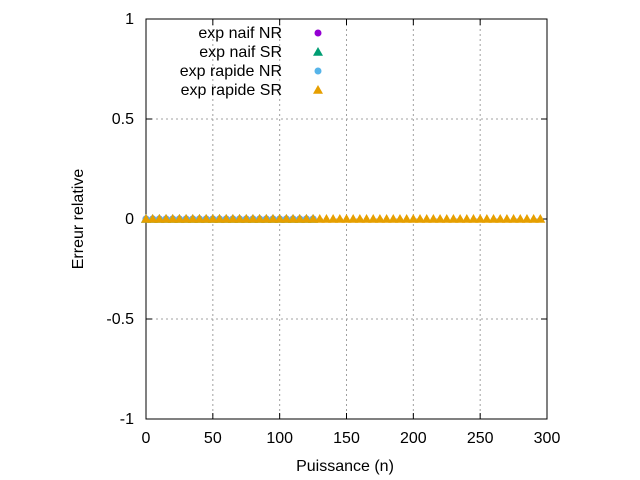 The height and width of the screenshot is (480, 640). I want to click on legend-label-3: exp rapide NR, so click(231, 71).